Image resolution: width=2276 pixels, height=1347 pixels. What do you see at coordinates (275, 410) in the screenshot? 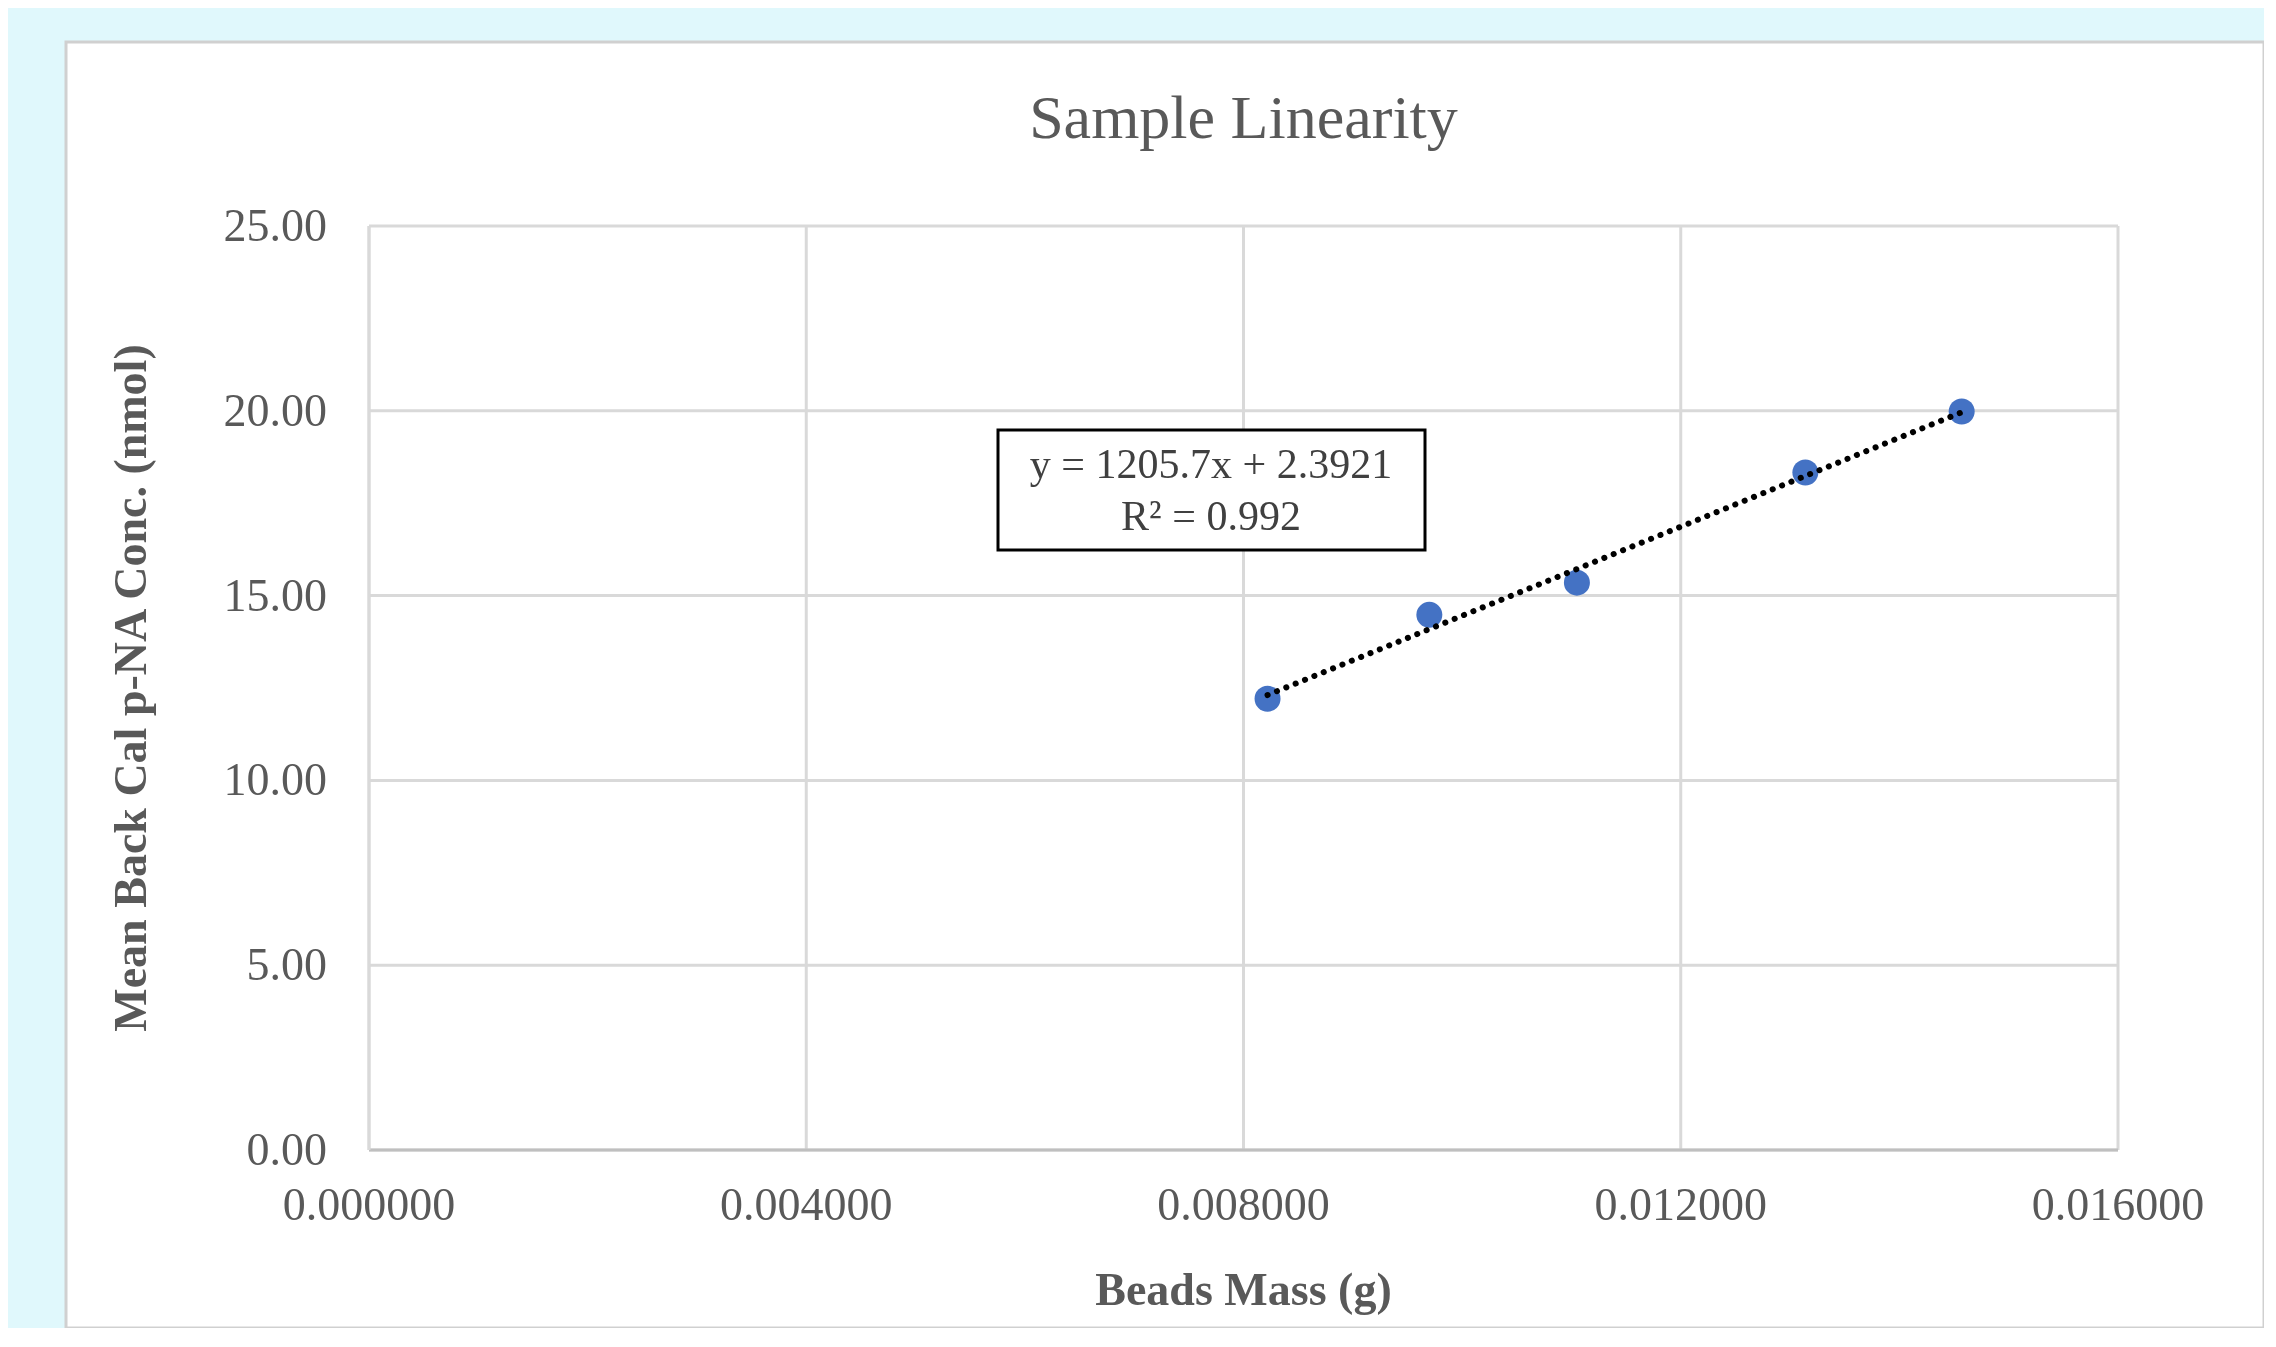
I see `y-tick-label: 20.00` at bounding box center [275, 410].